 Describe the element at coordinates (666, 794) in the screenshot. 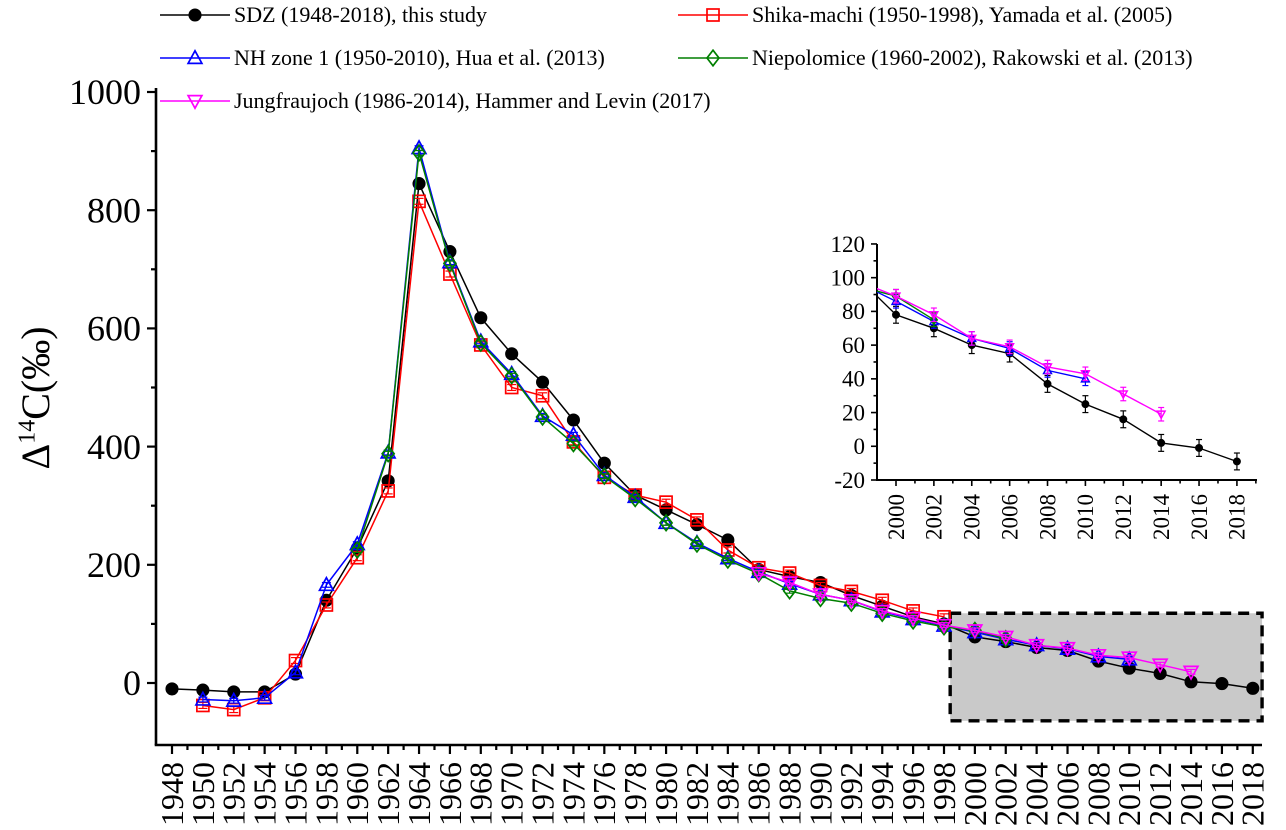

I see `main-xtick-label: 1980` at that location.